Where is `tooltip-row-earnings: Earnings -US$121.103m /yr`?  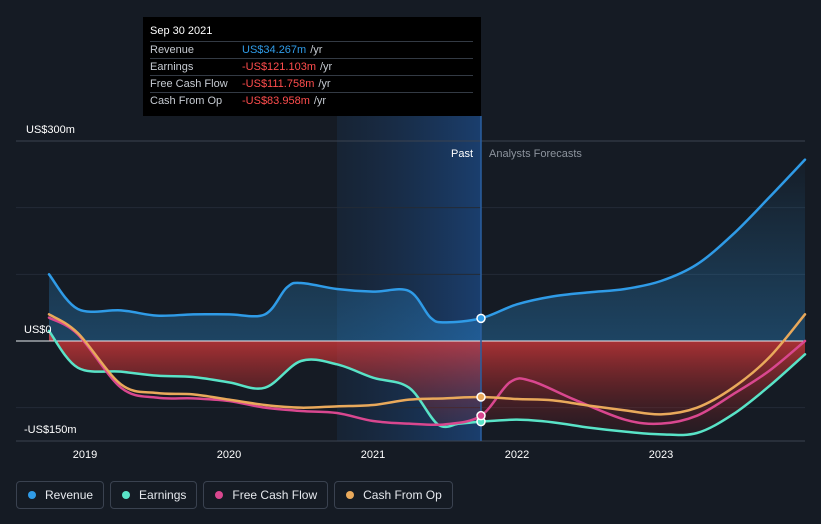
tooltip-row-earnings: Earnings -US$121.103m /yr is located at coordinates (311, 66).